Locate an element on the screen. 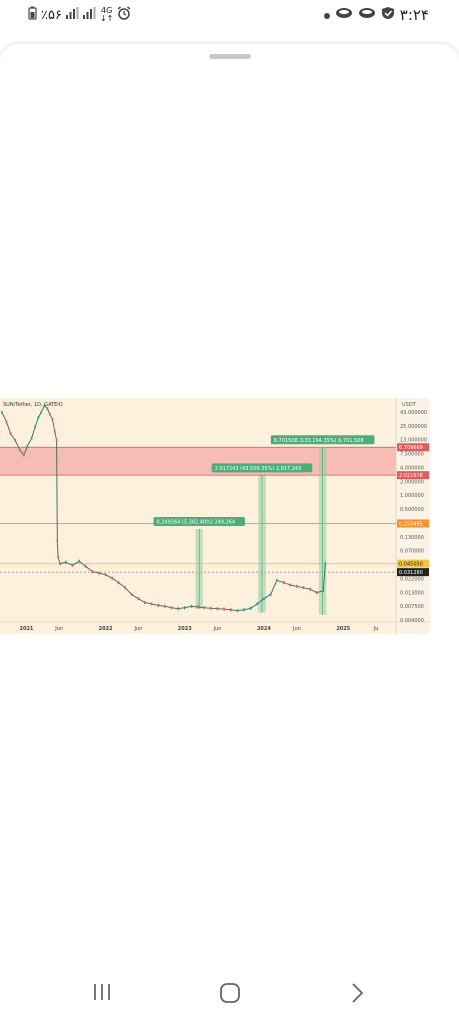  measure-label: 6.701508 (133,194.35%) 6,701,508 is located at coordinates (319, 441).